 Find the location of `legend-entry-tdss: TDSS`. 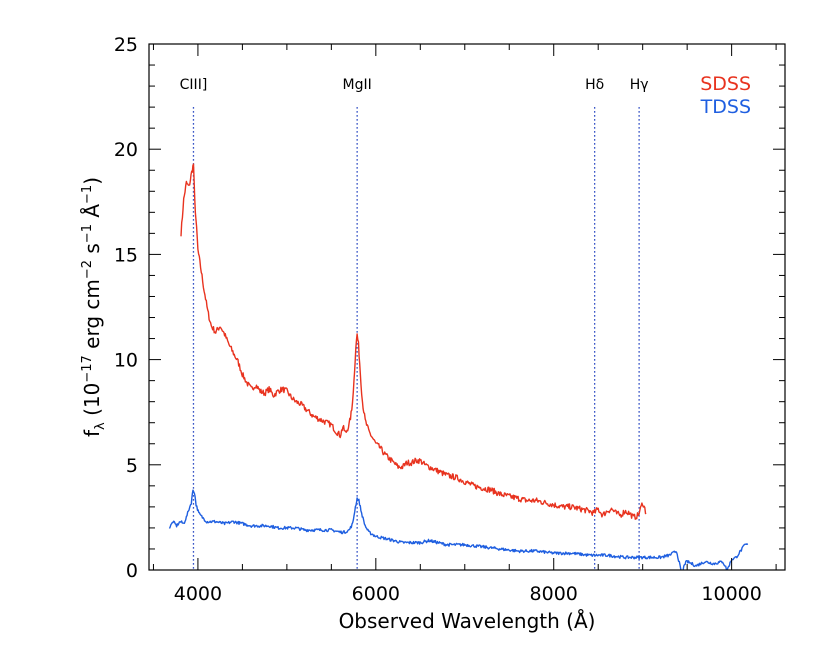

legend-entry-tdss: TDSS is located at coordinates (725, 107).